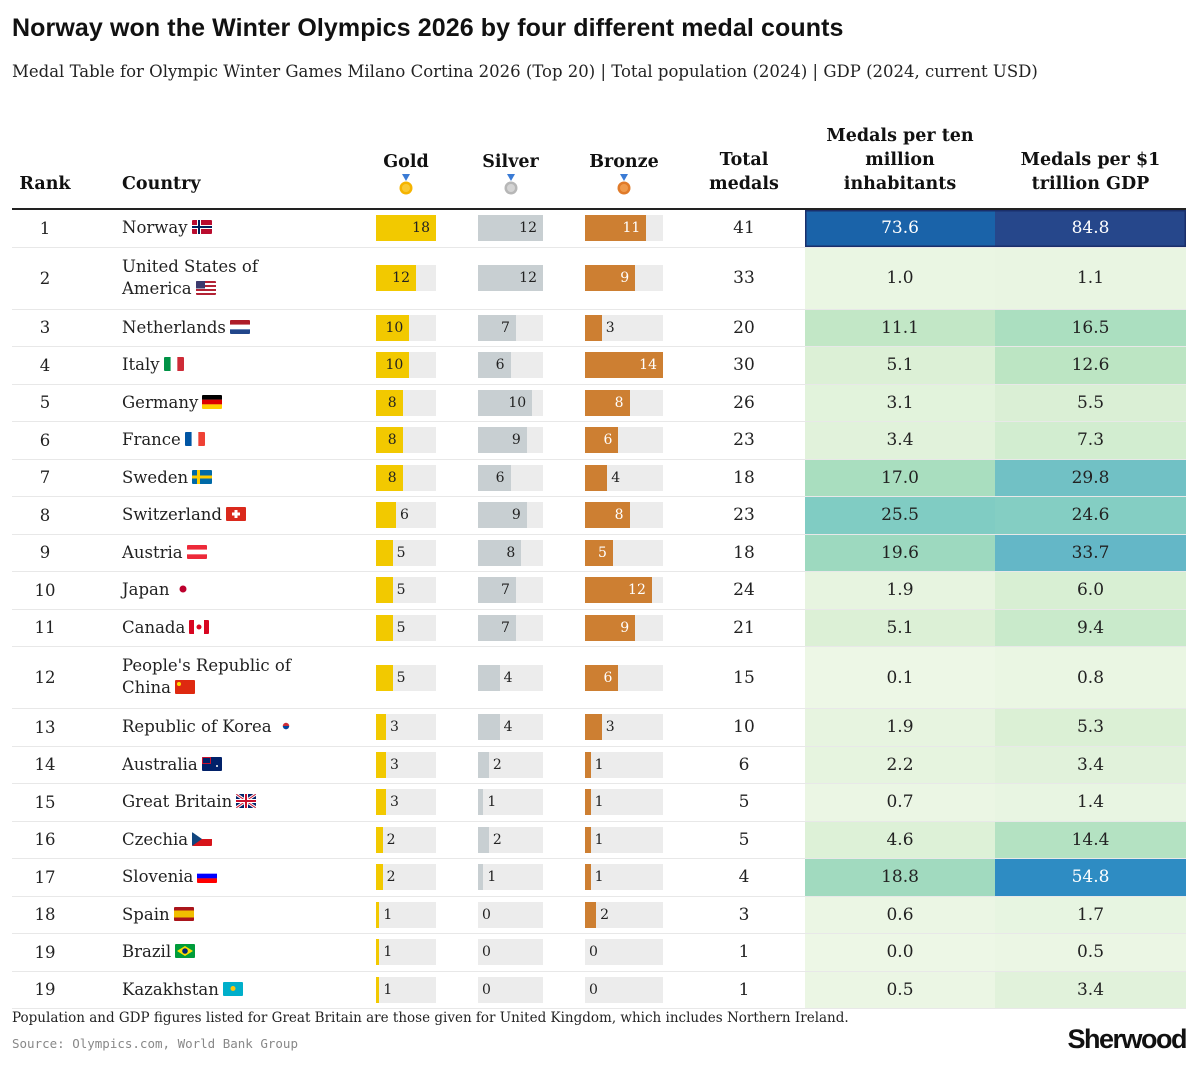 This screenshot has height=1066, width=1198. What do you see at coordinates (599, 840) in the screenshot?
I see `table-row: 16 Czechia 2 2 1 5 4.6 14.4` at bounding box center [599, 840].